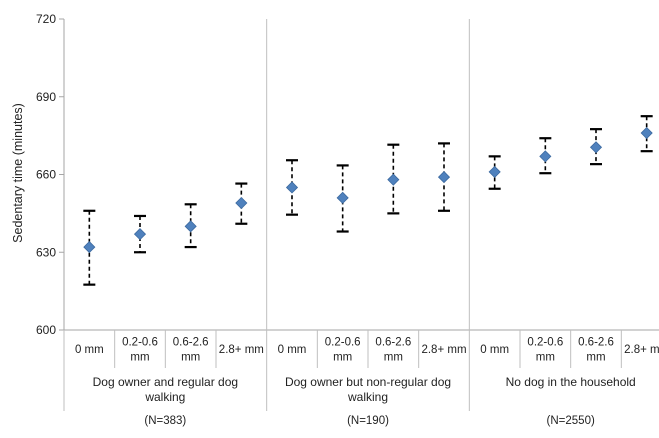 The height and width of the screenshot is (438, 659). Describe the element at coordinates (46, 97) in the screenshot. I see `y-tick-label: 690` at that location.